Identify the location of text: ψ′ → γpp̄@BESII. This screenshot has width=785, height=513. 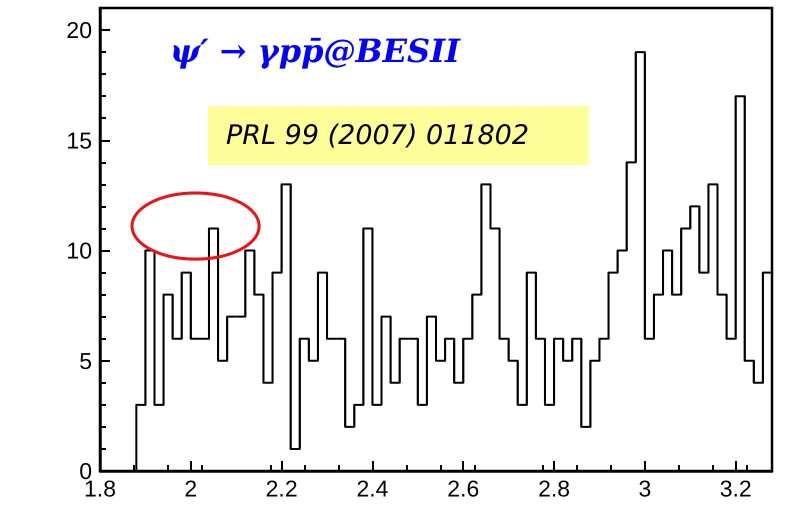
(316, 51).